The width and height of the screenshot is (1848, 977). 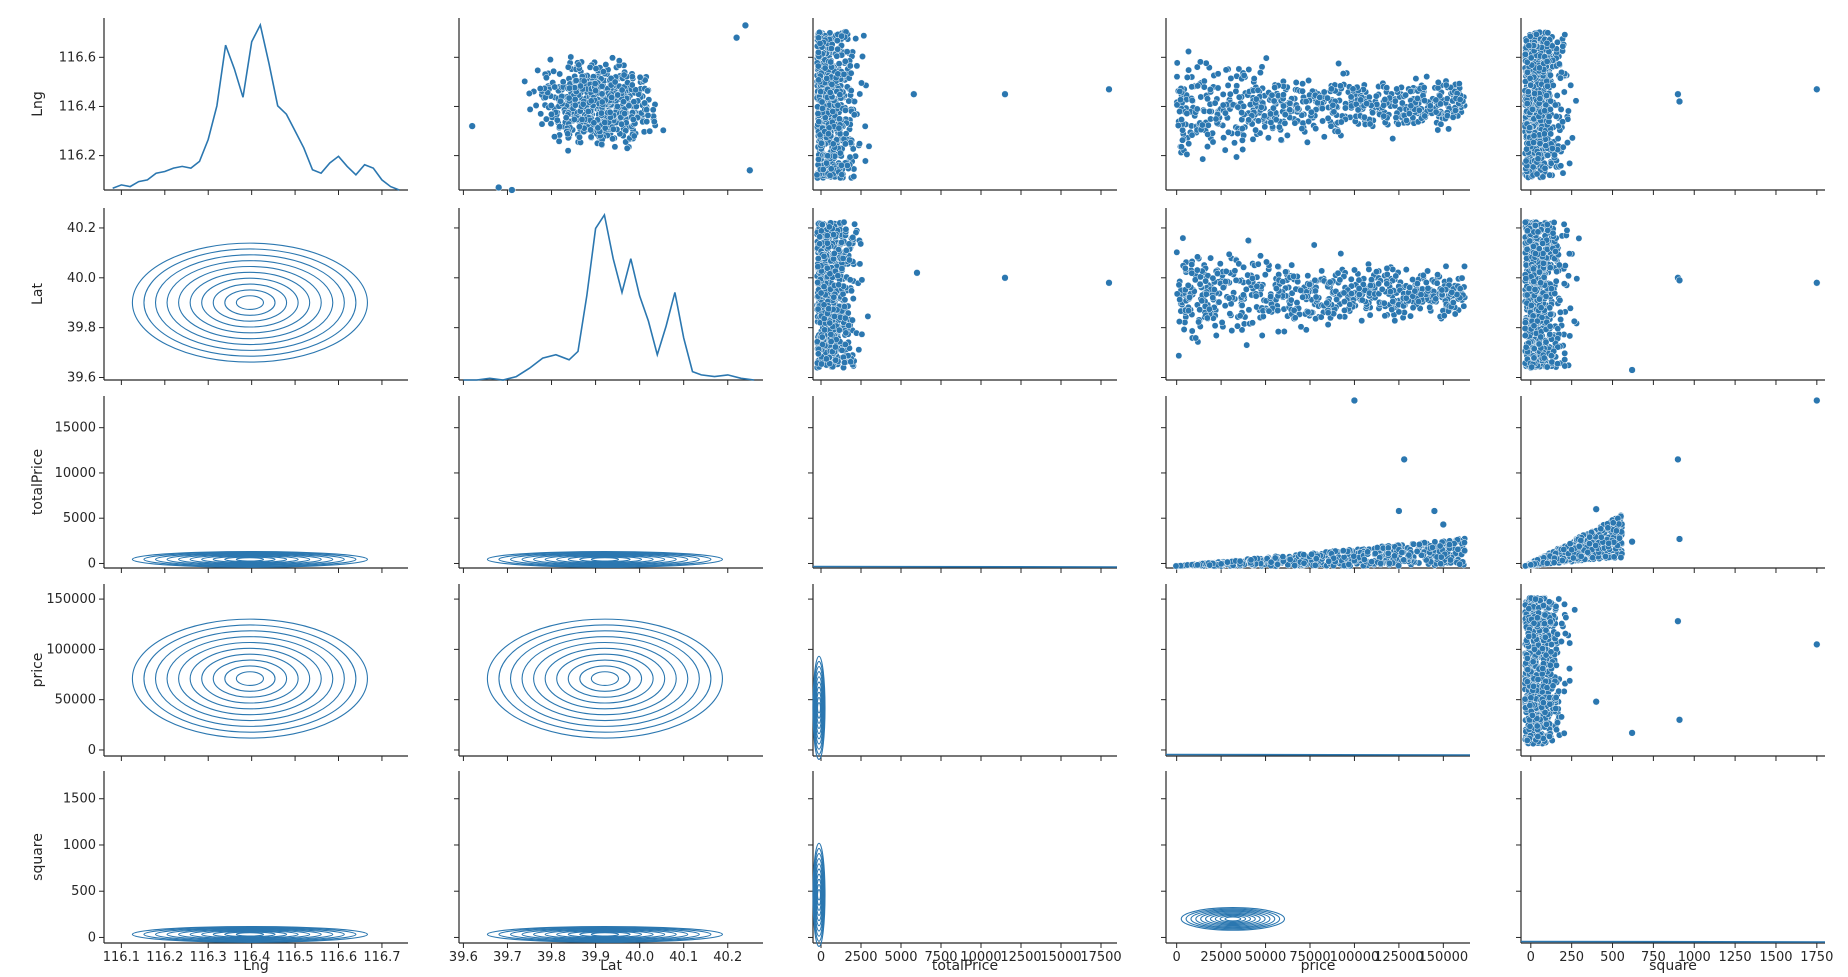 I want to click on scatter-points-Lat-vs-totalPrice, so click(x=963, y=295).